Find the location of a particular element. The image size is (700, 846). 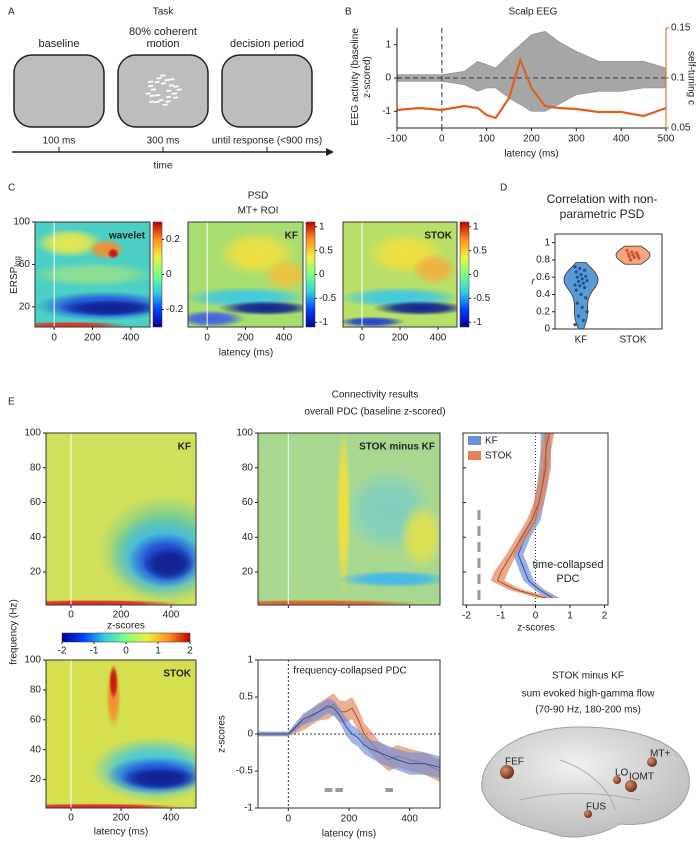

frame is located at coordinates (608, 281).